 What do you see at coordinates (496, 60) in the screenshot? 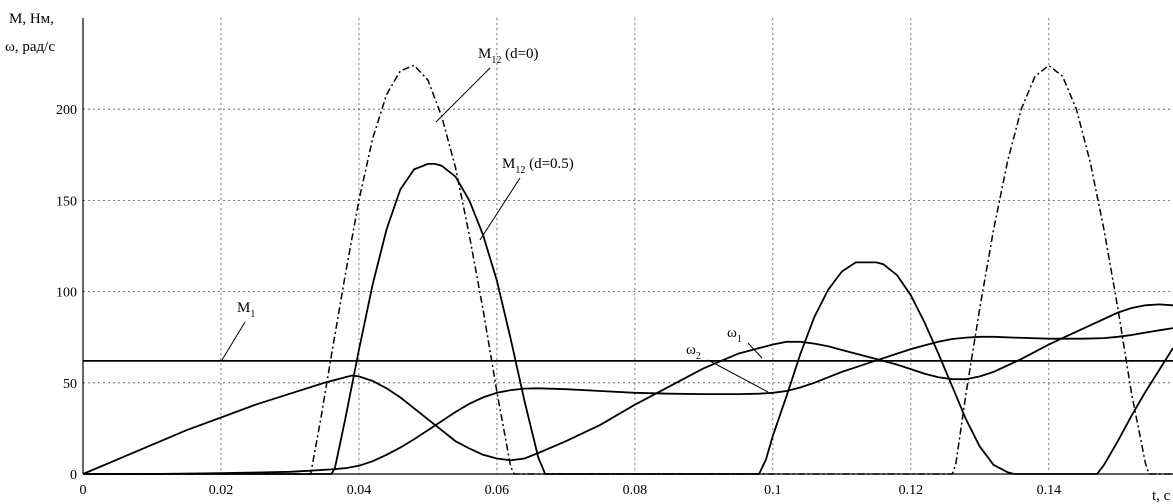
I see `annotation-m12-d0-sub: 12` at bounding box center [496, 60].